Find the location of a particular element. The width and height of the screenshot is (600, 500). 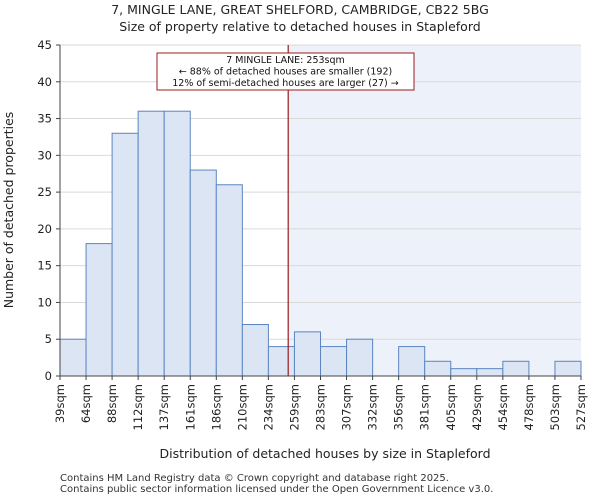

x-tick-label: 210sqm is located at coordinates (242, 407).